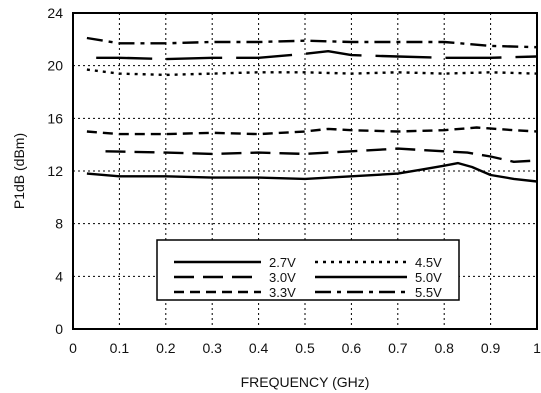 The height and width of the screenshot is (393, 541). I want to click on legend-label: 5.5V, so click(428, 292).